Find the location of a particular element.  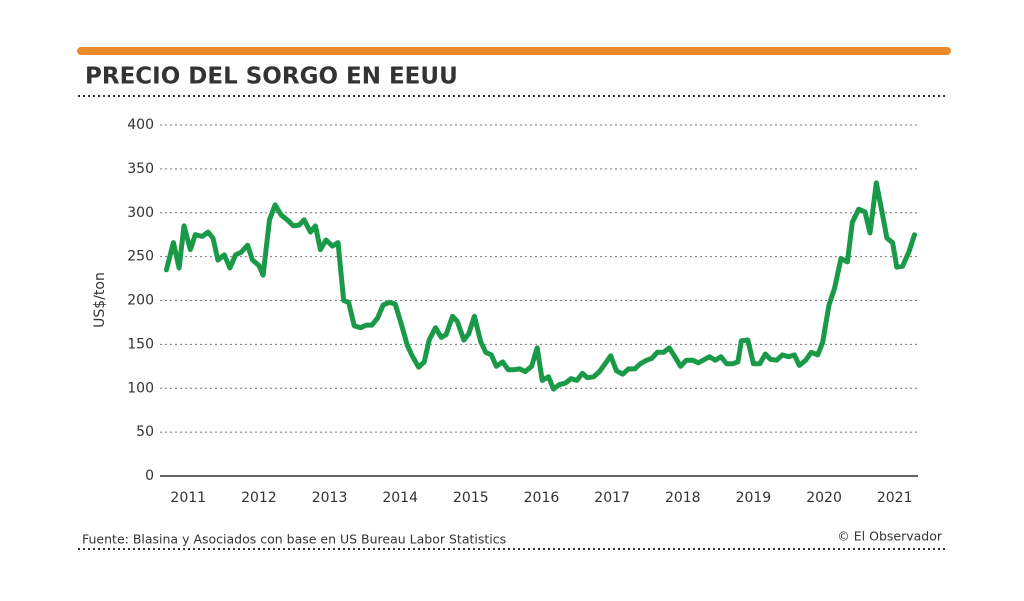

x-tick-label: 2020 is located at coordinates (824, 498).